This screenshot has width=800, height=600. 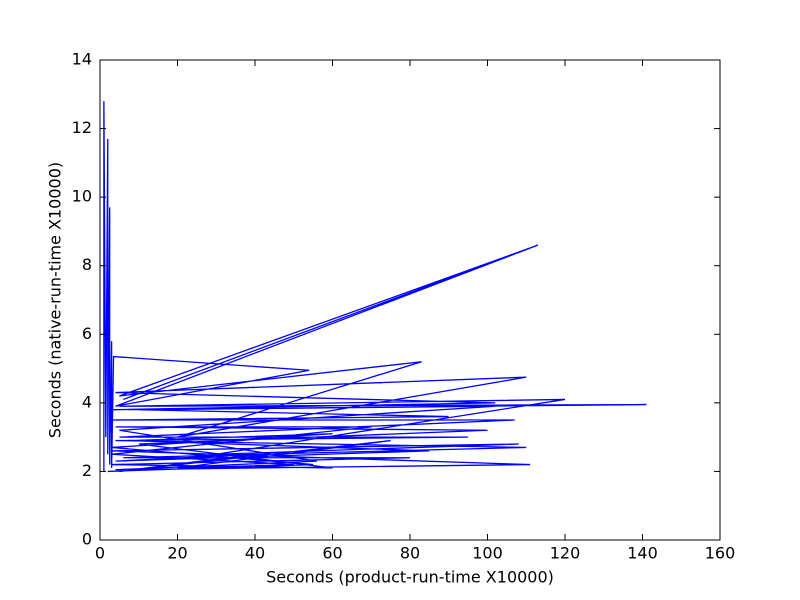 What do you see at coordinates (410, 577) in the screenshot?
I see `x-axis-label: Seconds (product-run-time X10000)` at bounding box center [410, 577].